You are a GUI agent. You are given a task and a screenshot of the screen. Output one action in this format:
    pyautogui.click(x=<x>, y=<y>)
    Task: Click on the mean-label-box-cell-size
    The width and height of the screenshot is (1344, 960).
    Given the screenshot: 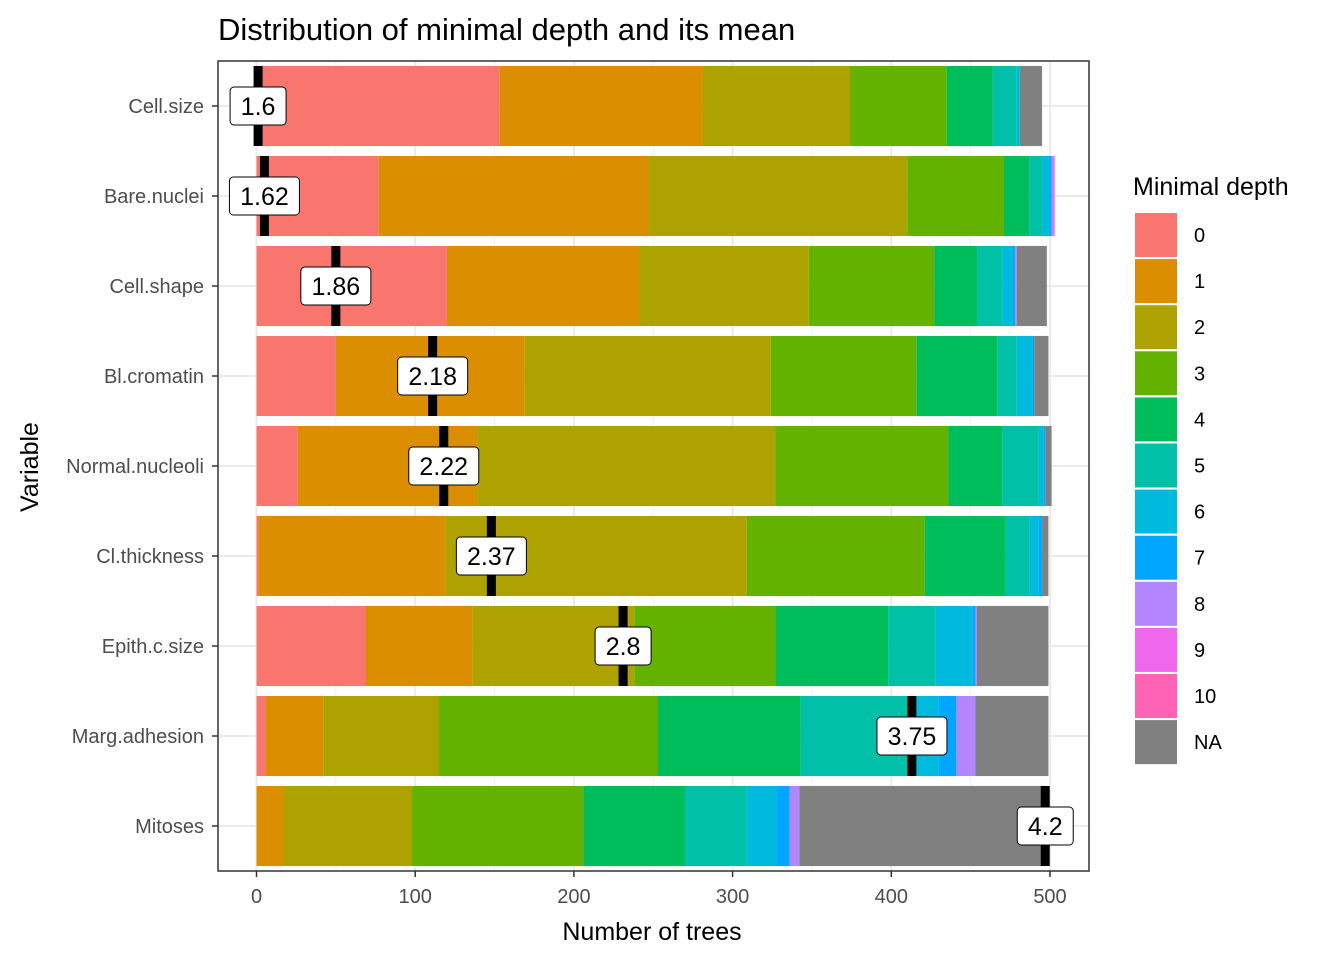 What is the action you would take?
    pyautogui.click(x=258, y=106)
    